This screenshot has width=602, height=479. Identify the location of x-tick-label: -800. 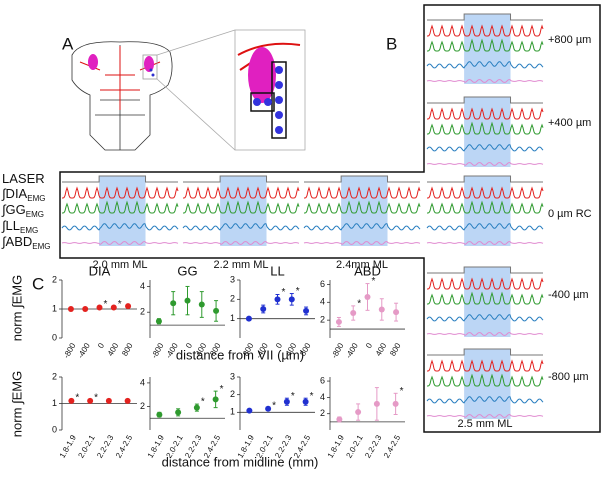
(70, 350).